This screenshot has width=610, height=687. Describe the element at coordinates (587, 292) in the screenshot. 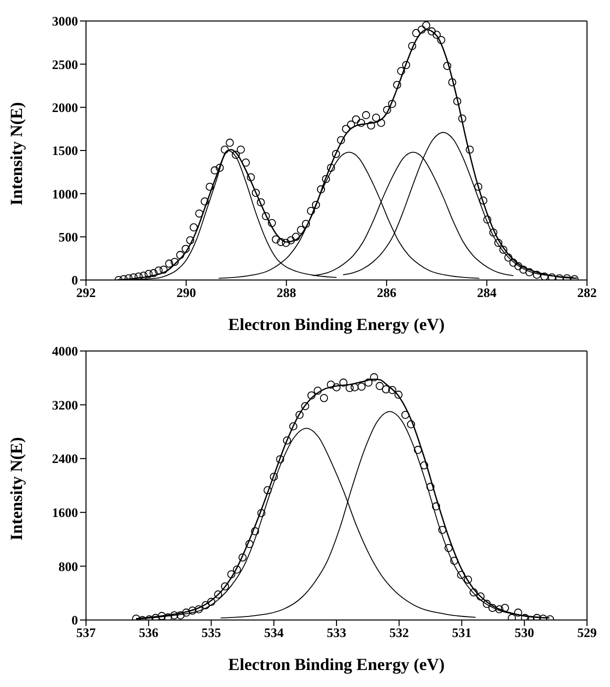

I see `x-tick-label: 282` at that location.